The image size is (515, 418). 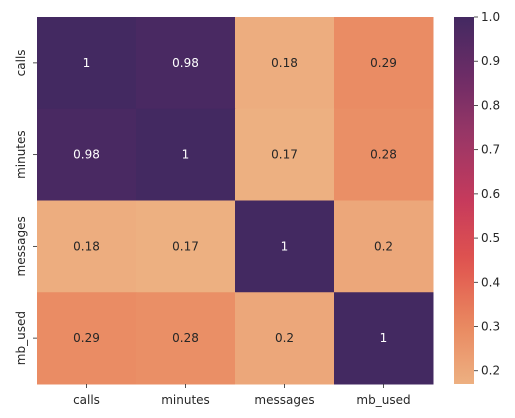 What do you see at coordinates (477, 197) in the screenshot?
I see `colorbar: 0.2 0.3 0.4 0.5 0.6 0.7 0.8 0.9 1.0` at bounding box center [477, 197].